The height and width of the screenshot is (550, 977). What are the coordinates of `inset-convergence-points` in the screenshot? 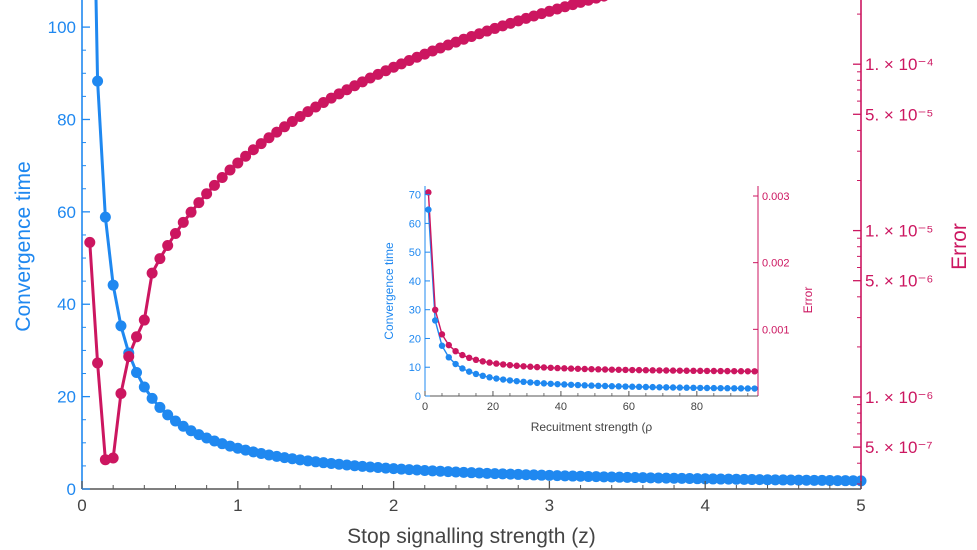 It's located at (591, 299).